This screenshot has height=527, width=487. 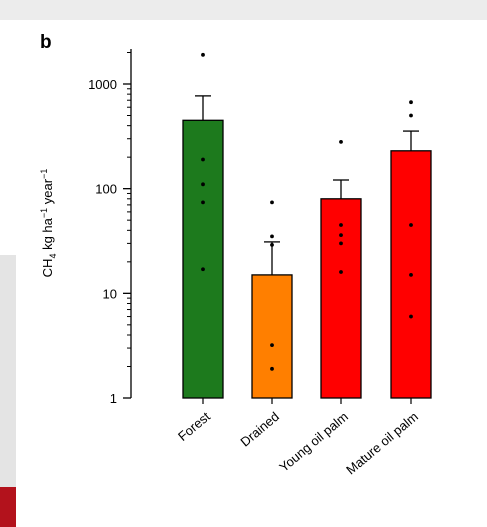 What do you see at coordinates (203, 259) in the screenshot?
I see `bar-forest` at bounding box center [203, 259].